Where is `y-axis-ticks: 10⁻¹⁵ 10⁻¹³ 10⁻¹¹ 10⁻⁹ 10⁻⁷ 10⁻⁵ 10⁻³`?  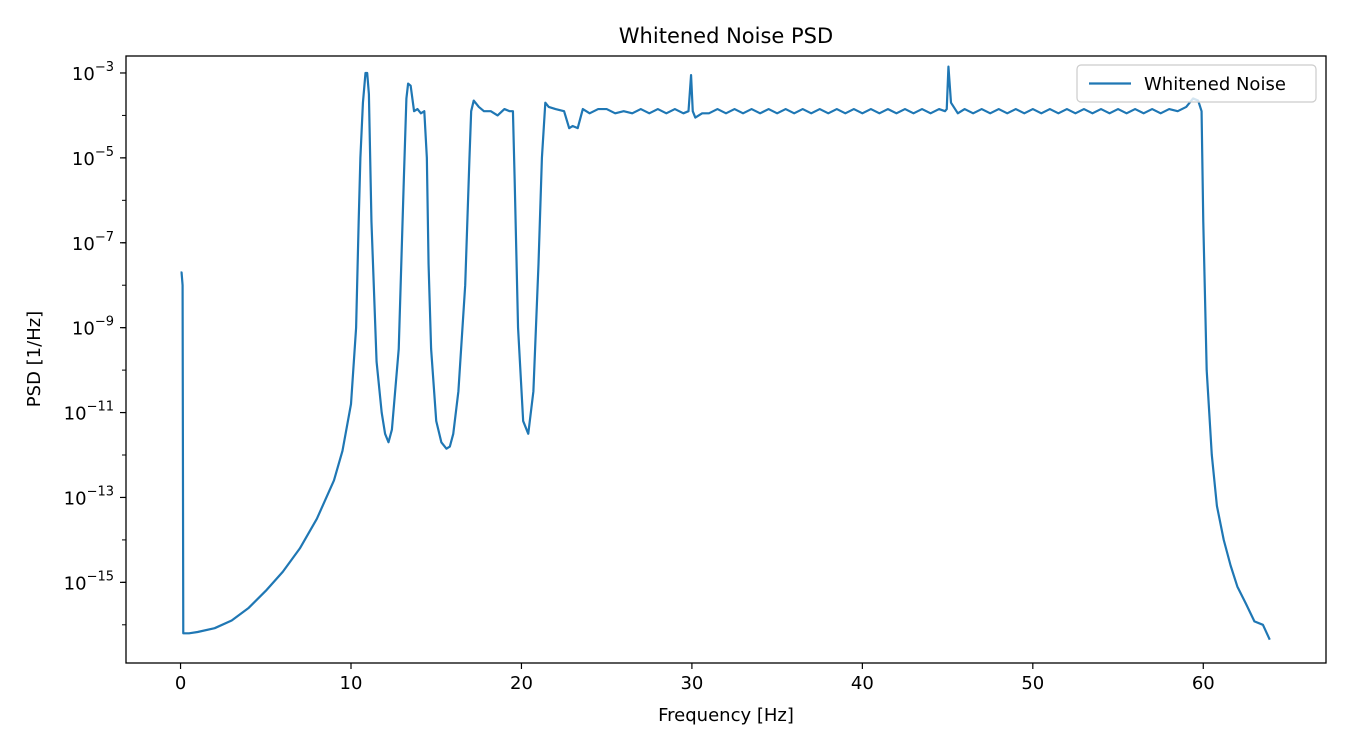 y-axis-ticks: 10⁻¹⁵ 10⁻¹³ 10⁻¹¹ 10⁻⁹ 10⁻⁷ 10⁻⁵ 10⁻³ is located at coordinates (95, 343).